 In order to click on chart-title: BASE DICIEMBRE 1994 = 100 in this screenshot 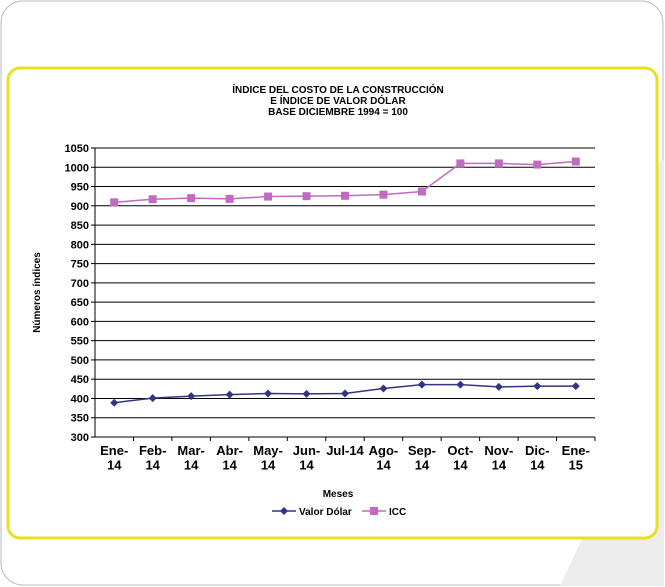, I will do `click(338, 112)`.